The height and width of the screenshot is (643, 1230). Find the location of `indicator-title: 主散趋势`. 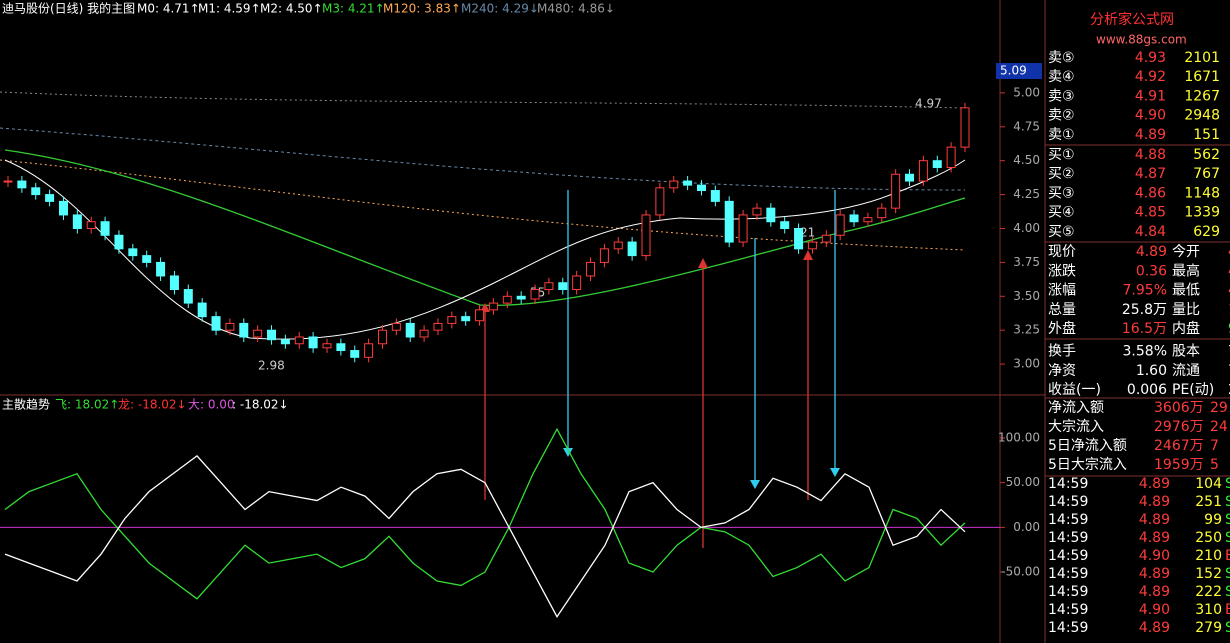

indicator-title: 主散趋势 is located at coordinates (26, 404).